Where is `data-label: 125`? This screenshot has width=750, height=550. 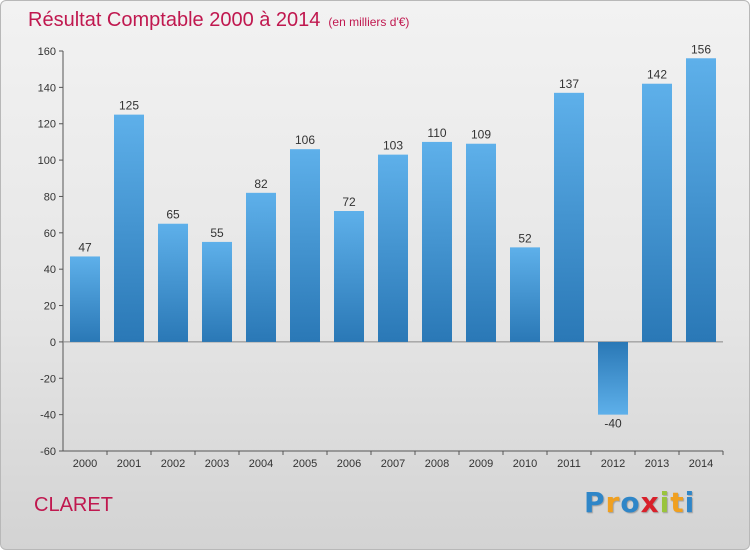
data-label: 125 is located at coordinates (129, 106).